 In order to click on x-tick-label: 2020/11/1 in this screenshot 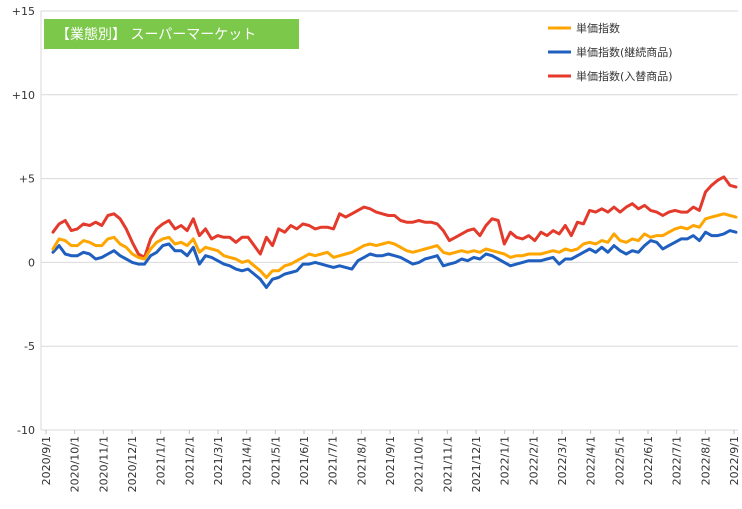, I will do `click(103, 464)`.